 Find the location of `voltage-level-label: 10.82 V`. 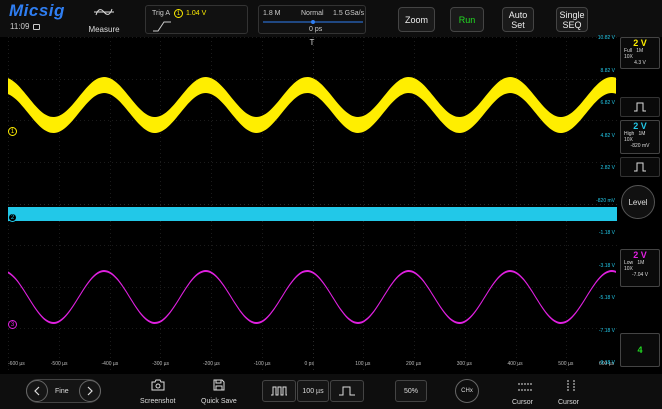

voltage-level-label: 10.82 V is located at coordinates (606, 38).